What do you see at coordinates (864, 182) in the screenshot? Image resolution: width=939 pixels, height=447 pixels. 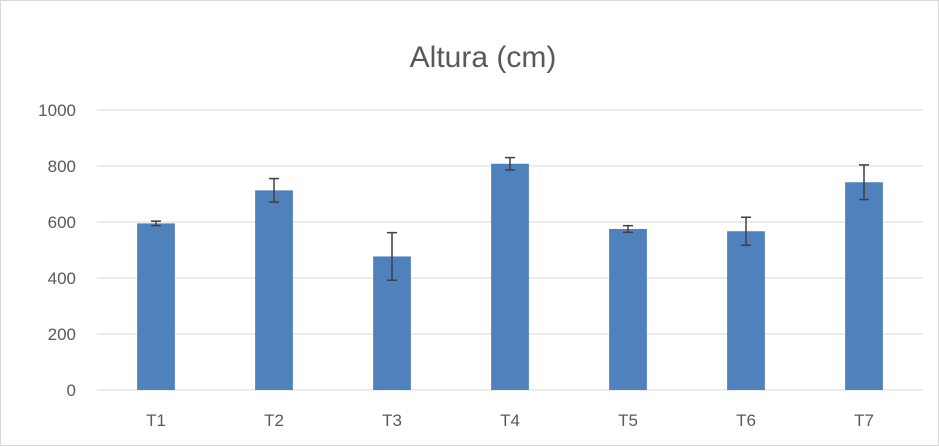 I see `error-bar-t7` at bounding box center [864, 182].